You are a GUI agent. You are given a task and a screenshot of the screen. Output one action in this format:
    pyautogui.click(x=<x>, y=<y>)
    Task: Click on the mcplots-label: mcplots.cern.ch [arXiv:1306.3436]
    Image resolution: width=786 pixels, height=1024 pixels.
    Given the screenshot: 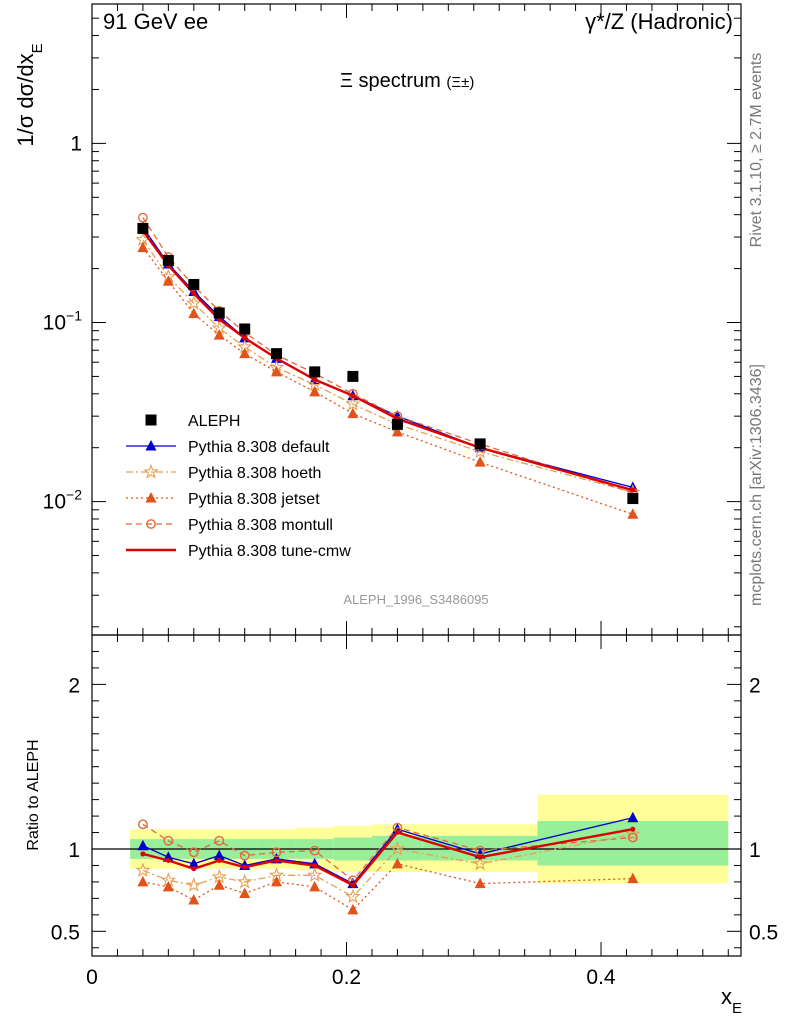 What is the action you would take?
    pyautogui.click(x=756, y=485)
    